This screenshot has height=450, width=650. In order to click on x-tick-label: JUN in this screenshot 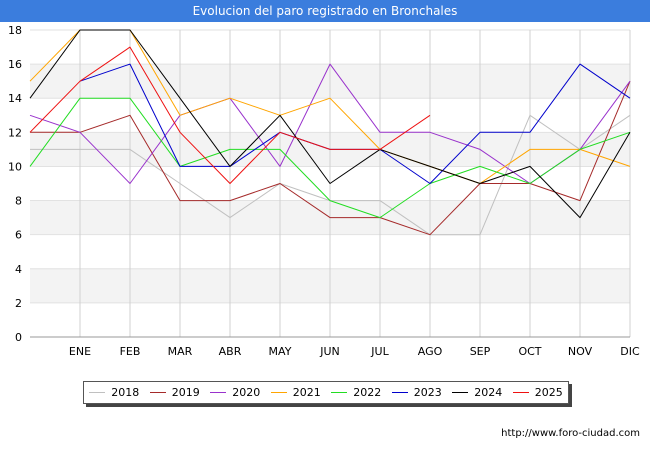, I will do `click(329, 351)`.